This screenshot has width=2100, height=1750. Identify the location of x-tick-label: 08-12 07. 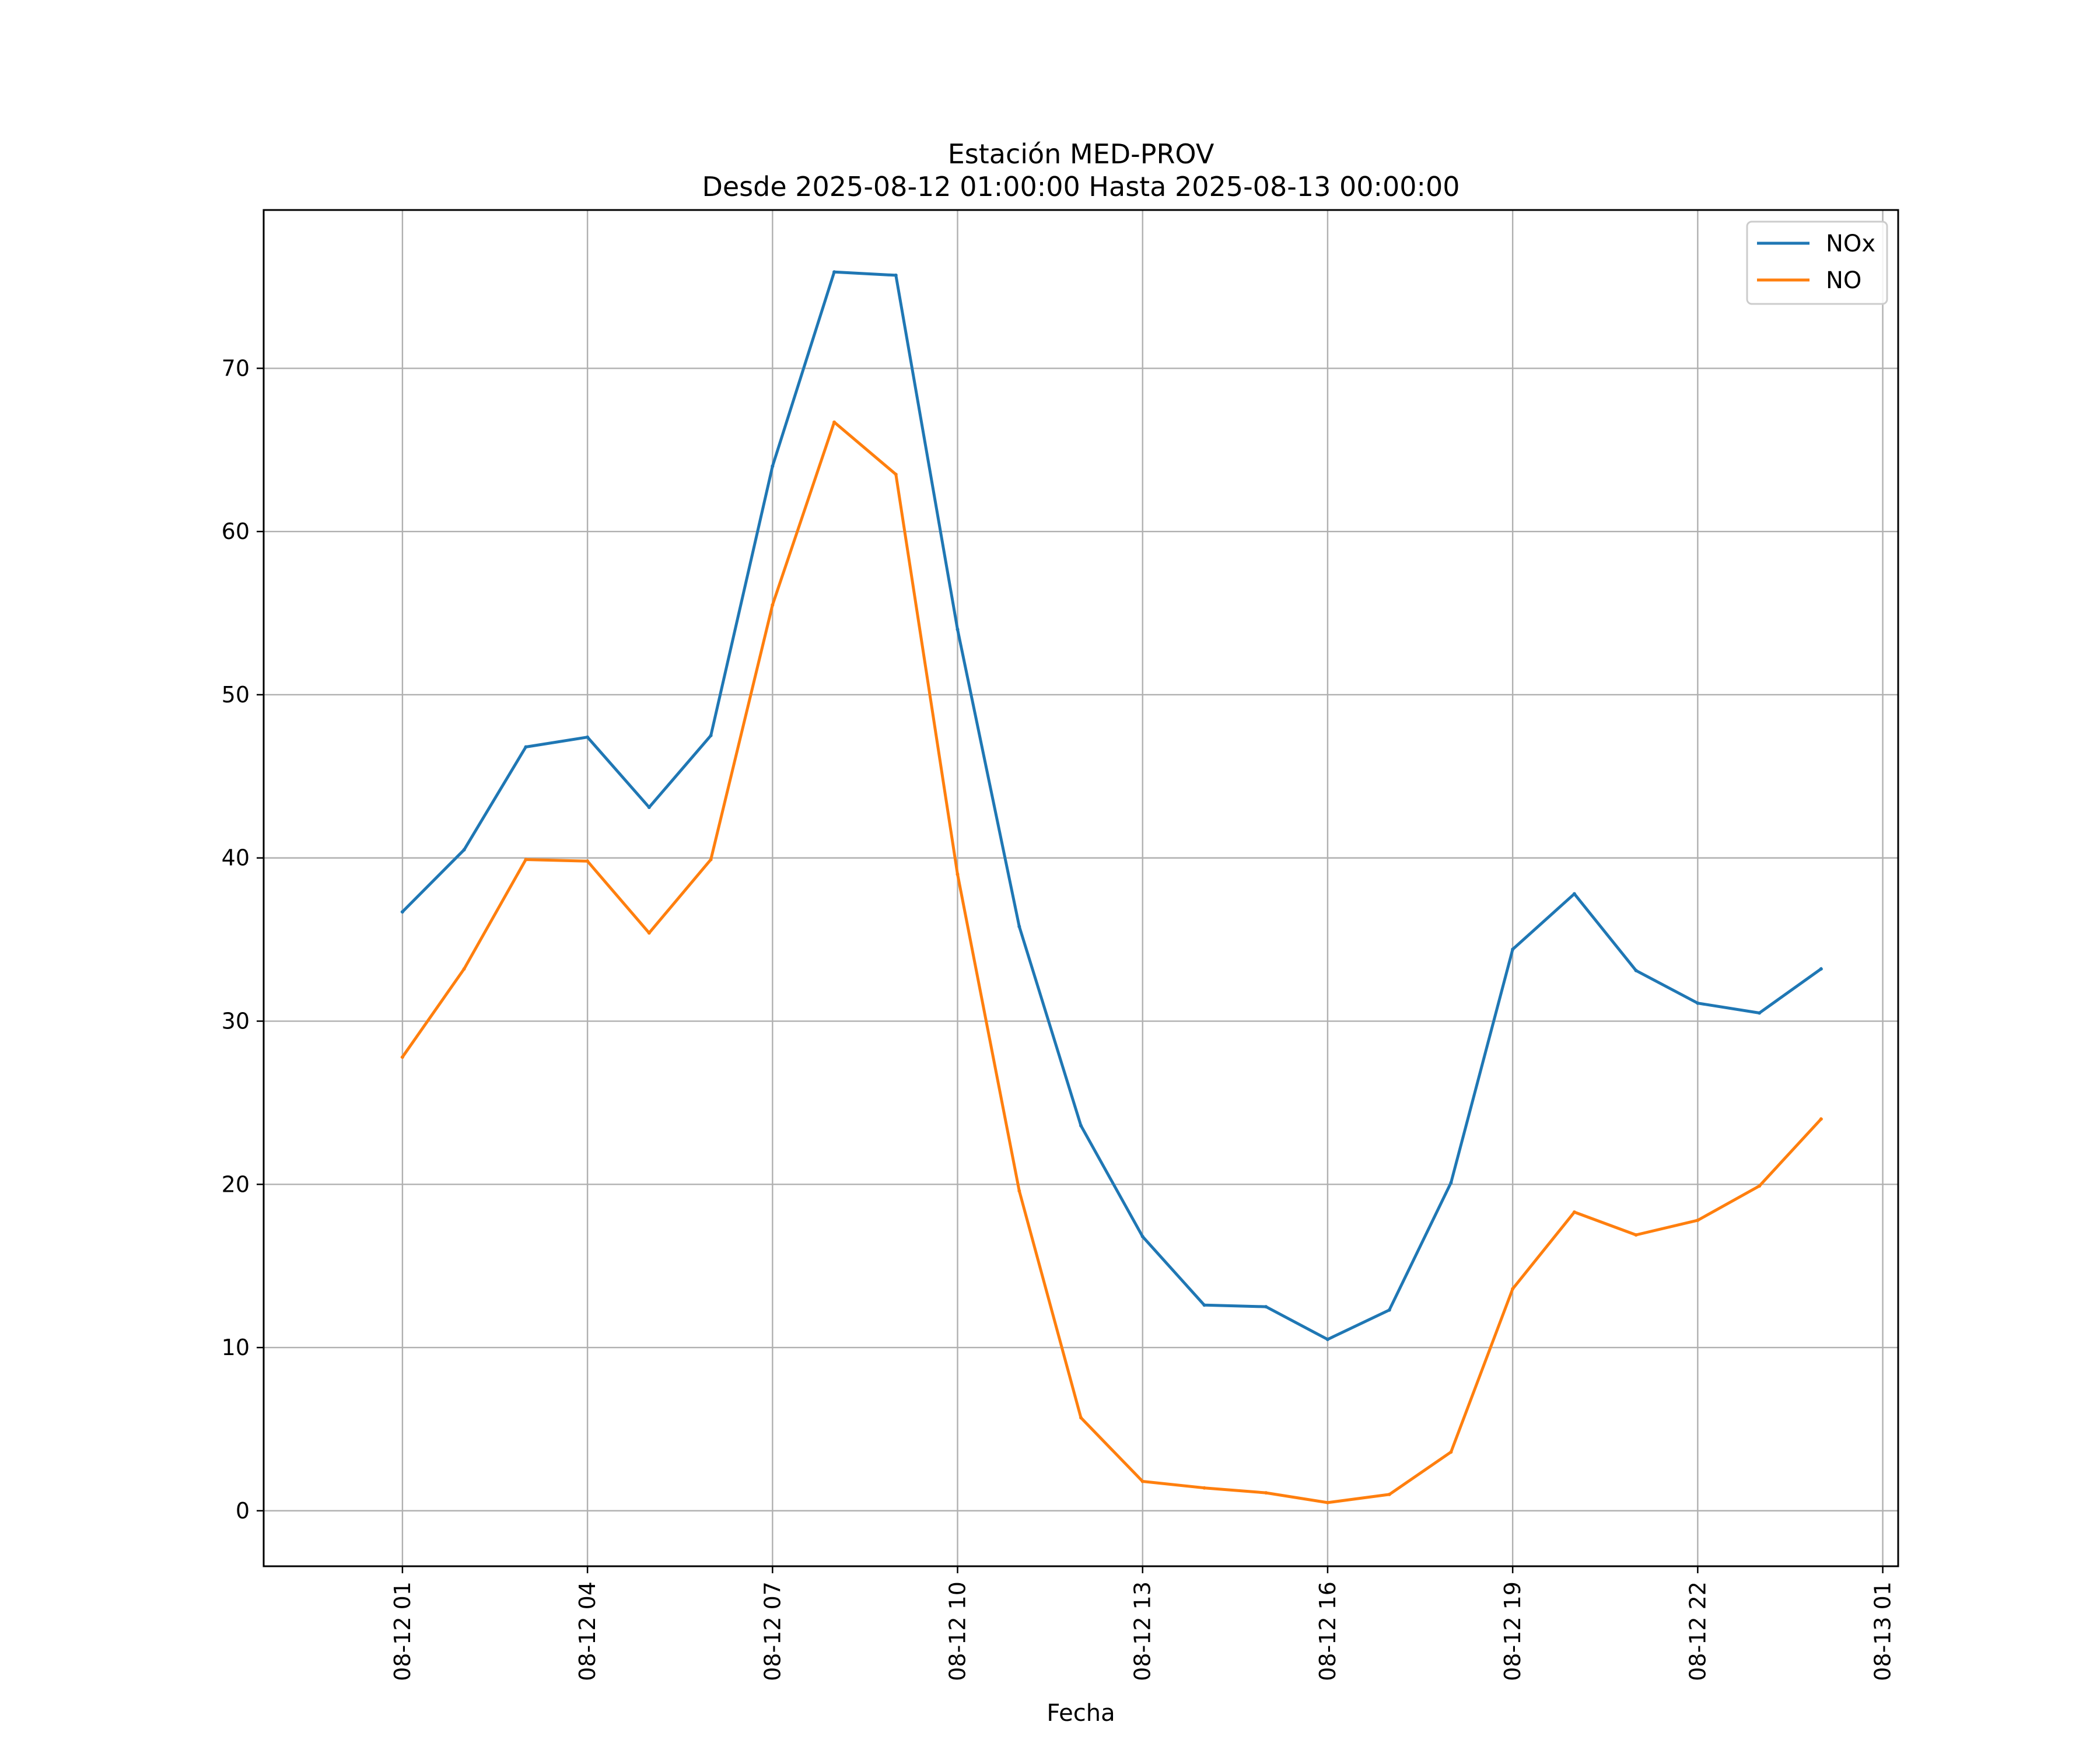
(772, 1631).